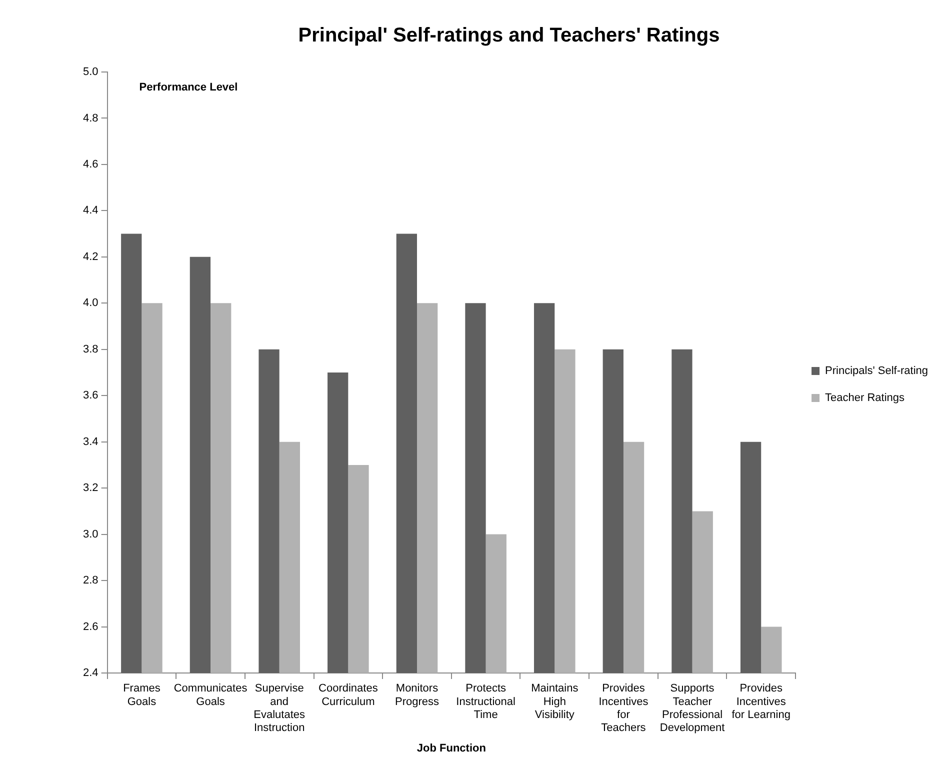  I want to click on x-axis-title: Job Function, so click(451, 748).